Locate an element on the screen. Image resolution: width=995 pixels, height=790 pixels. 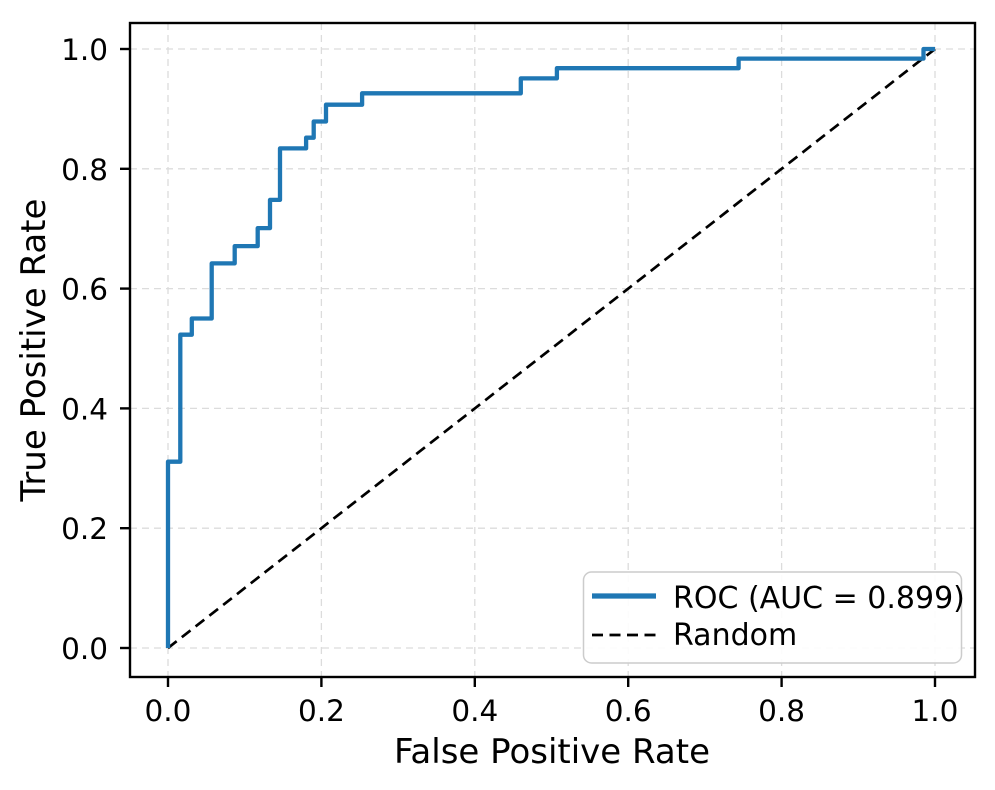
x-tick-label: 0.4 is located at coordinates (474, 711).